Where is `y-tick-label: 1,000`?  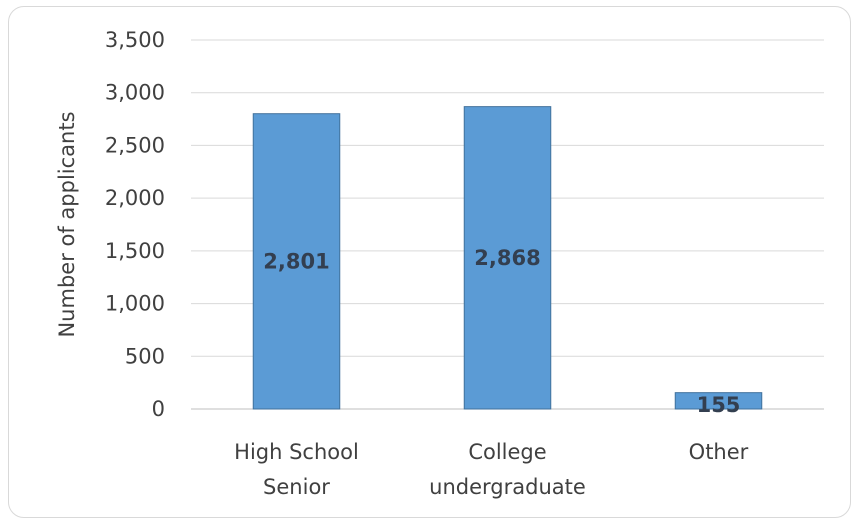
y-tick-label: 1,000 is located at coordinates (135, 304).